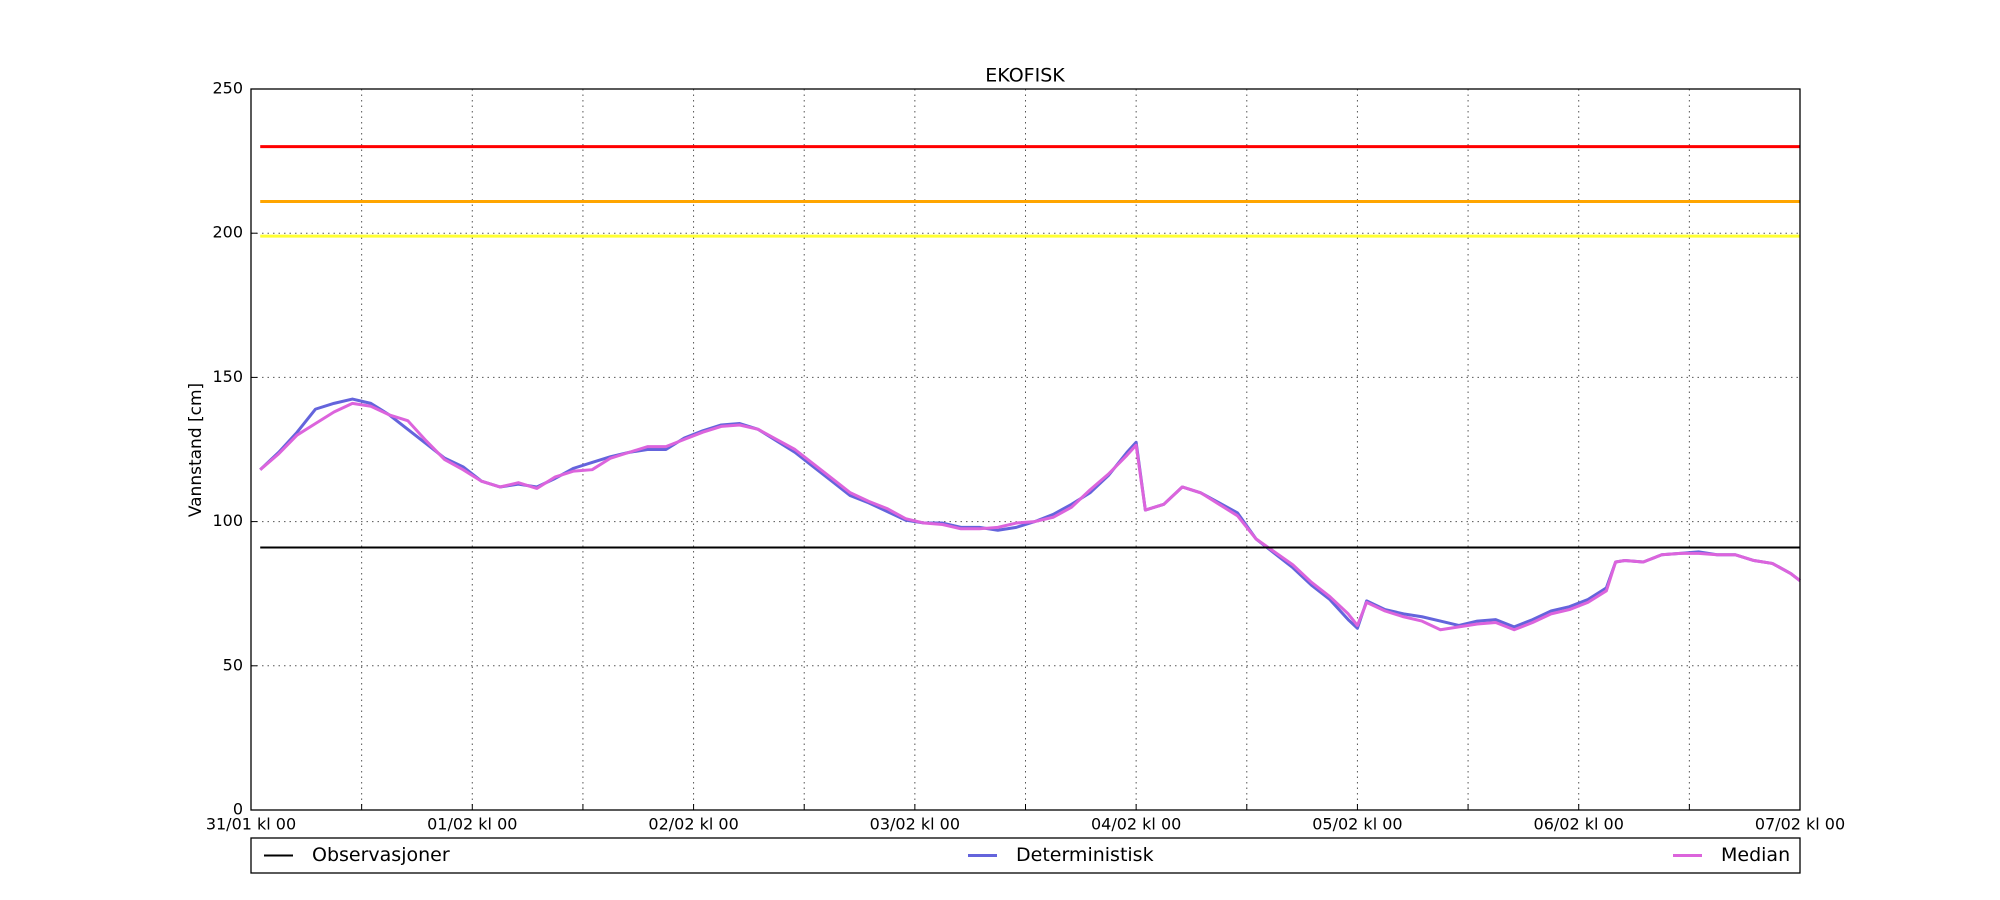  I want to click on y-tick-label: 100, so click(227, 520).